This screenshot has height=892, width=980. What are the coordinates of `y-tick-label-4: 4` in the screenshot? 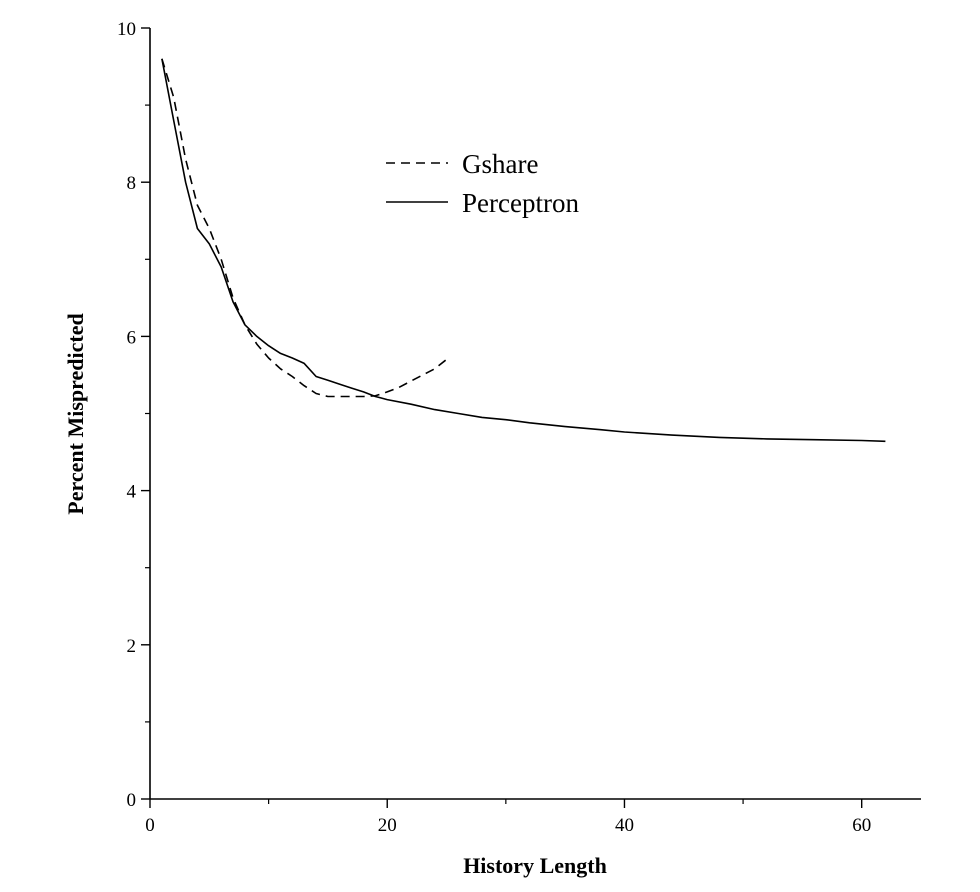 It's located at (132, 492).